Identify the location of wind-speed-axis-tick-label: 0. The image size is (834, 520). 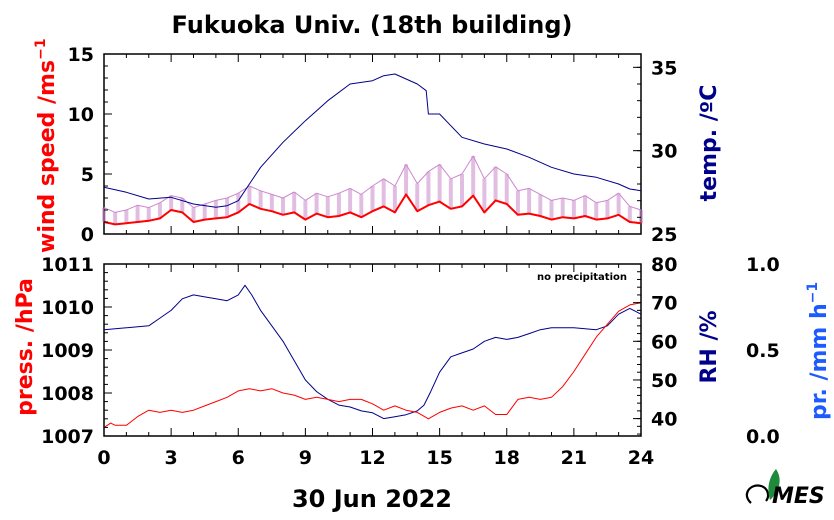
(87, 235).